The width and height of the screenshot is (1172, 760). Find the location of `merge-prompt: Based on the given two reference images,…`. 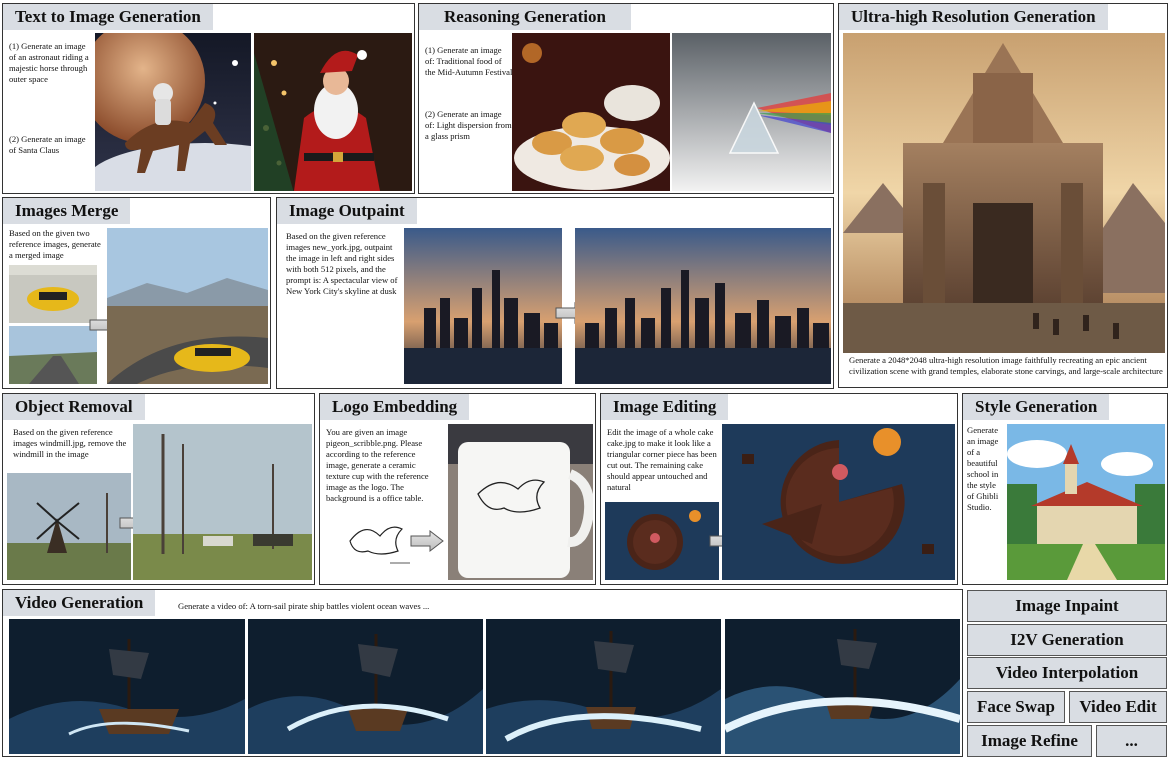

merge-prompt: Based on the given two reference images,… is located at coordinates (55, 244).